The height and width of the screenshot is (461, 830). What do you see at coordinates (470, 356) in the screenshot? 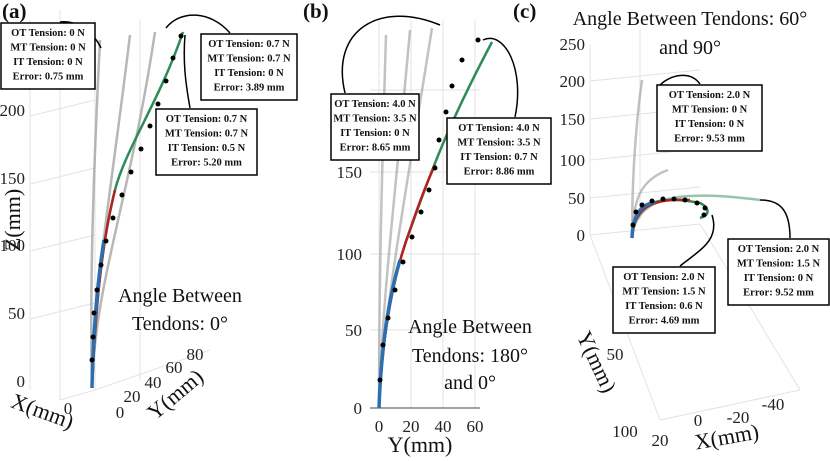
I see `panel-title: Tendons: 180°` at bounding box center [470, 356].